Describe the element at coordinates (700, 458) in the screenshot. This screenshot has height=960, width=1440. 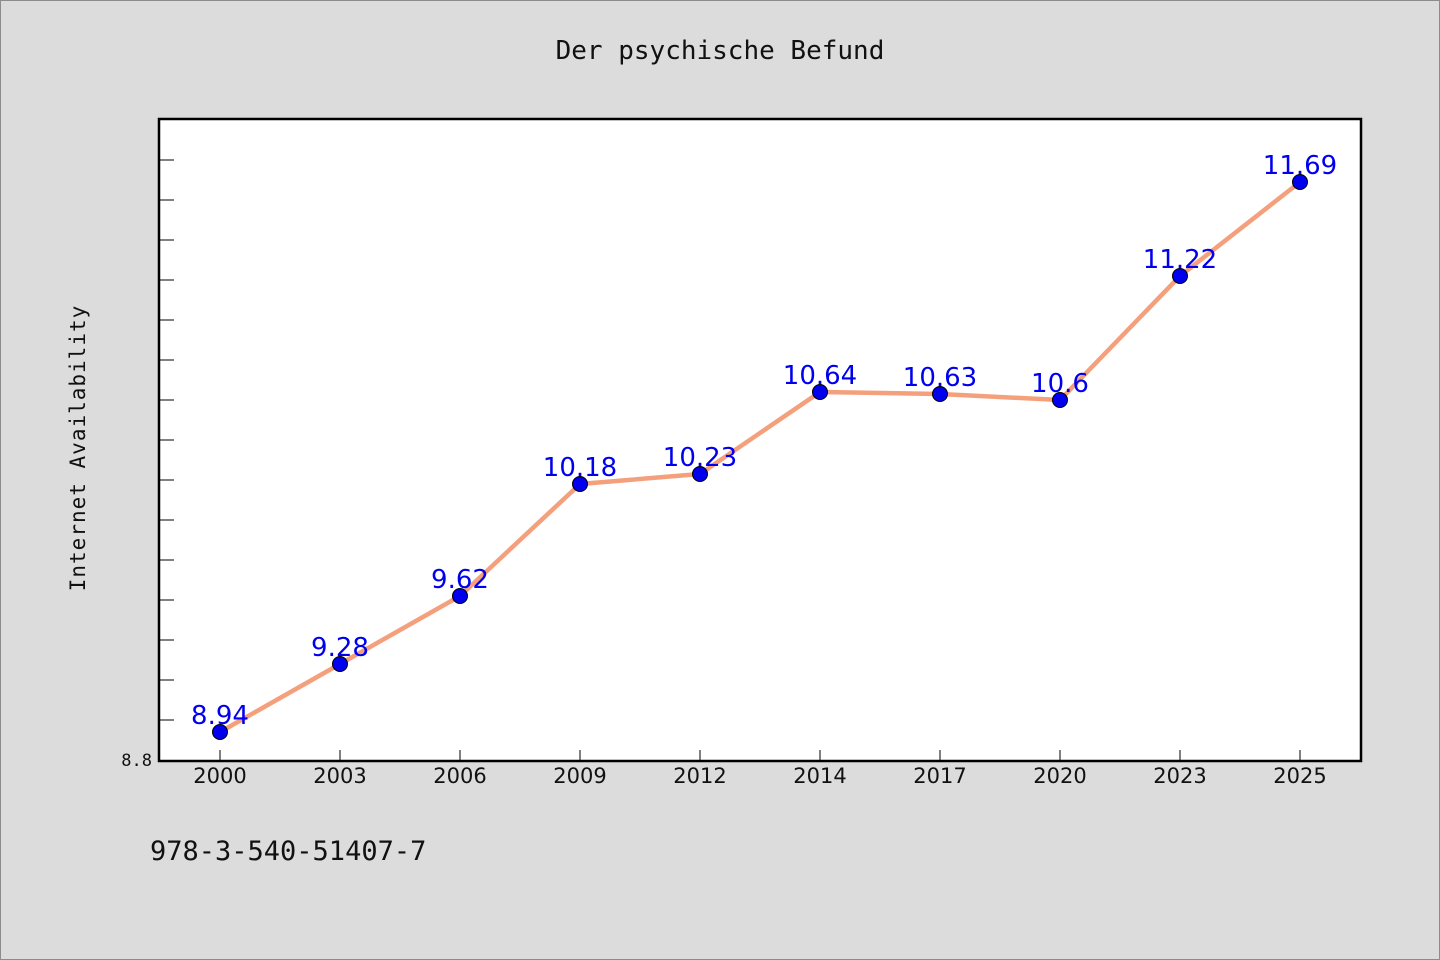
I see `data-label: 10.23` at that location.